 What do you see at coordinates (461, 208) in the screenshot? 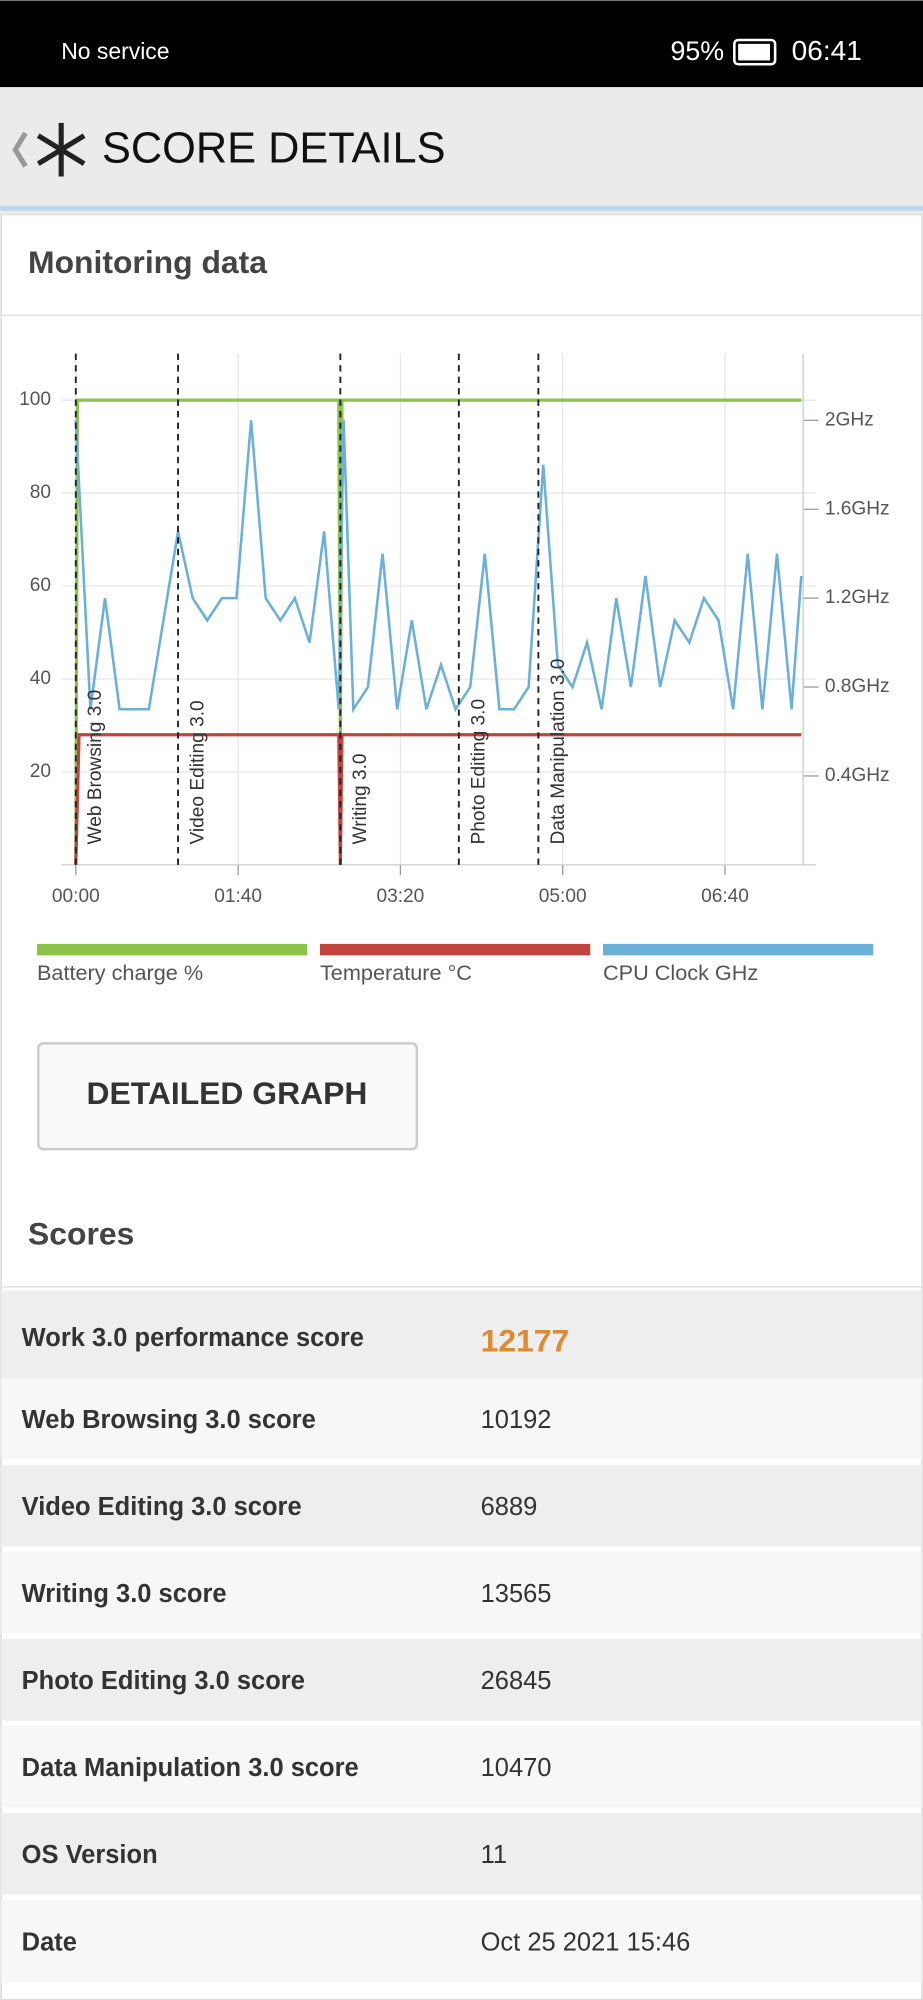
I see `app-bar-shadow` at bounding box center [461, 208].